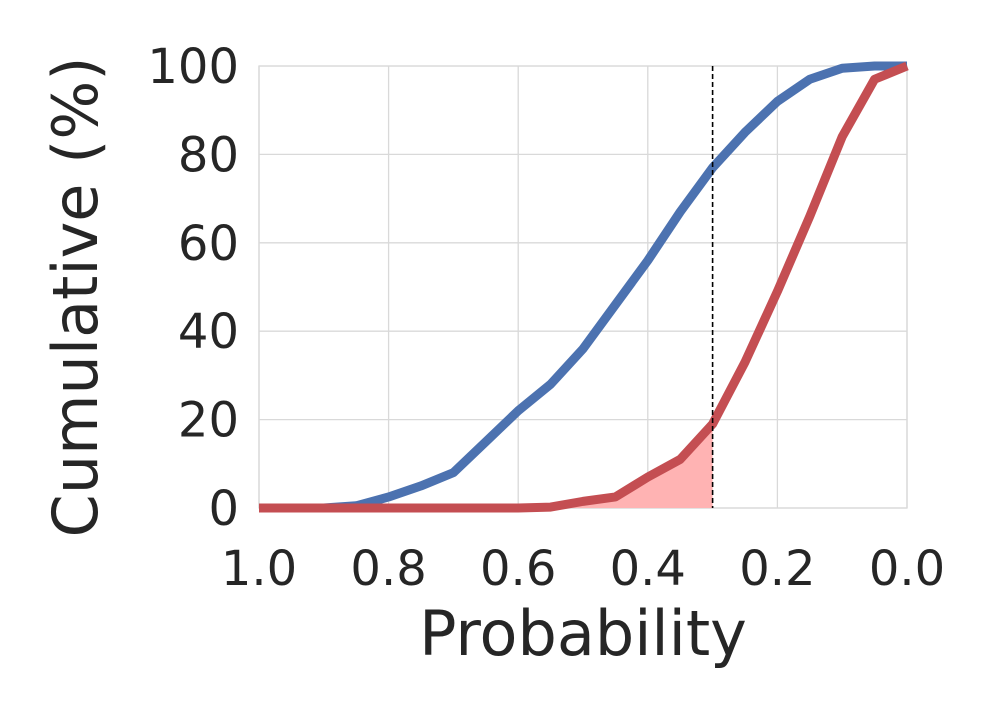 This screenshot has height=712, width=997. Describe the element at coordinates (648, 569) in the screenshot. I see `x-tick-label: 0.4` at that location.